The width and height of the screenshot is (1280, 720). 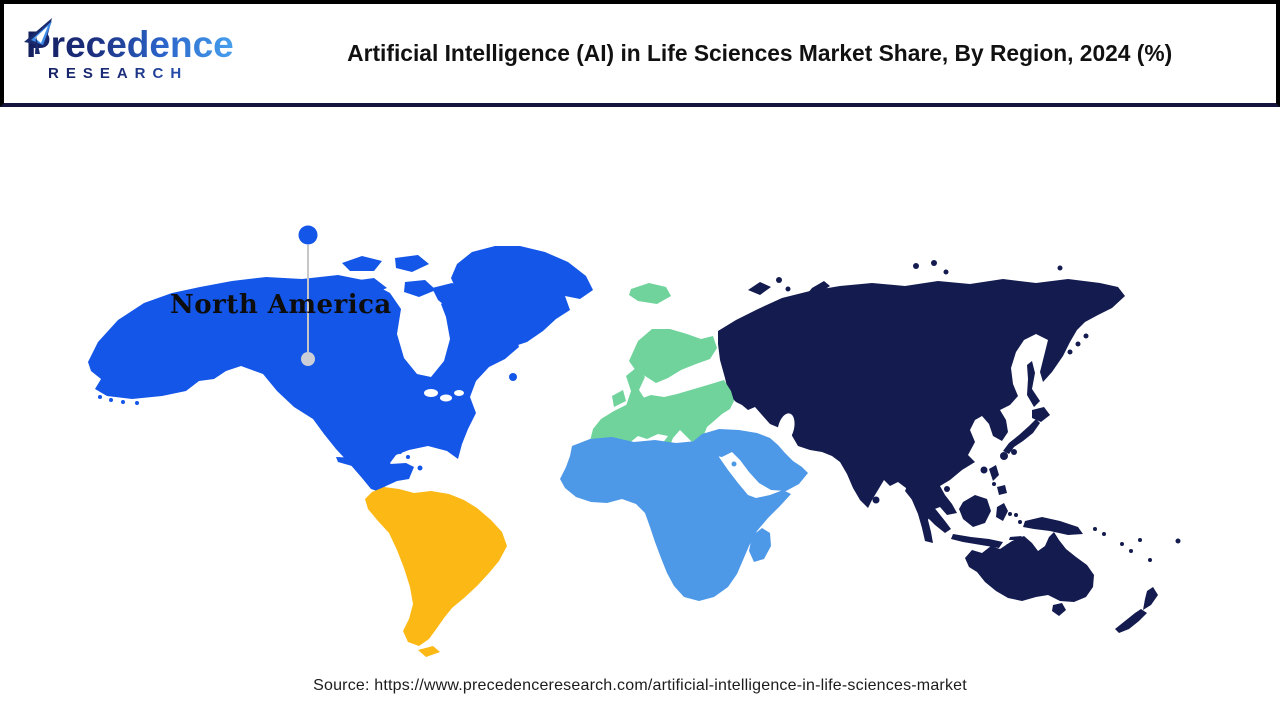 What do you see at coordinates (786, 428) in the screenshot?
I see `caspian-sea` at bounding box center [786, 428].